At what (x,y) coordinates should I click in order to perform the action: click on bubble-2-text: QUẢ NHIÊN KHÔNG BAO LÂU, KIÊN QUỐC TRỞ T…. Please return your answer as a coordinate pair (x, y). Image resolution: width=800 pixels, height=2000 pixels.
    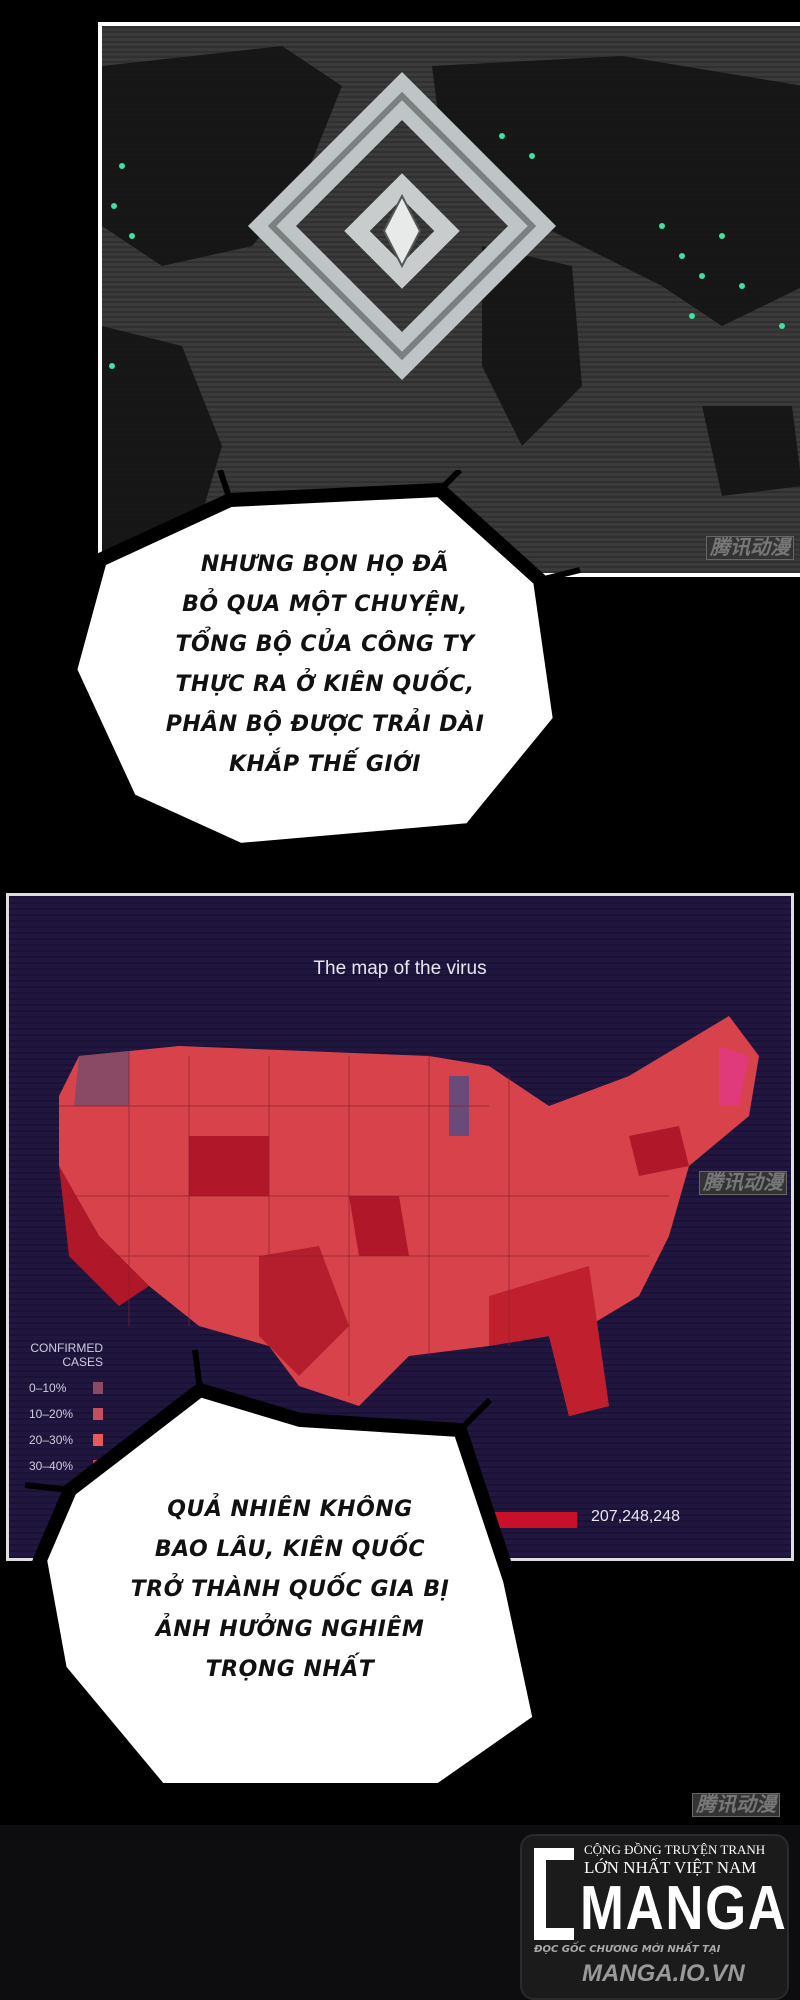
    Looking at the image, I should click on (290, 1589).